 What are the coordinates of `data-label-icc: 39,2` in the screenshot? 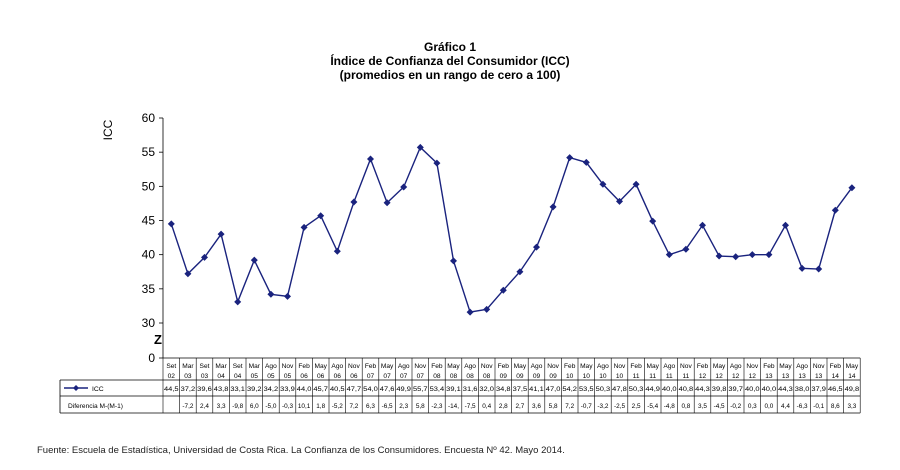 It's located at (254, 389).